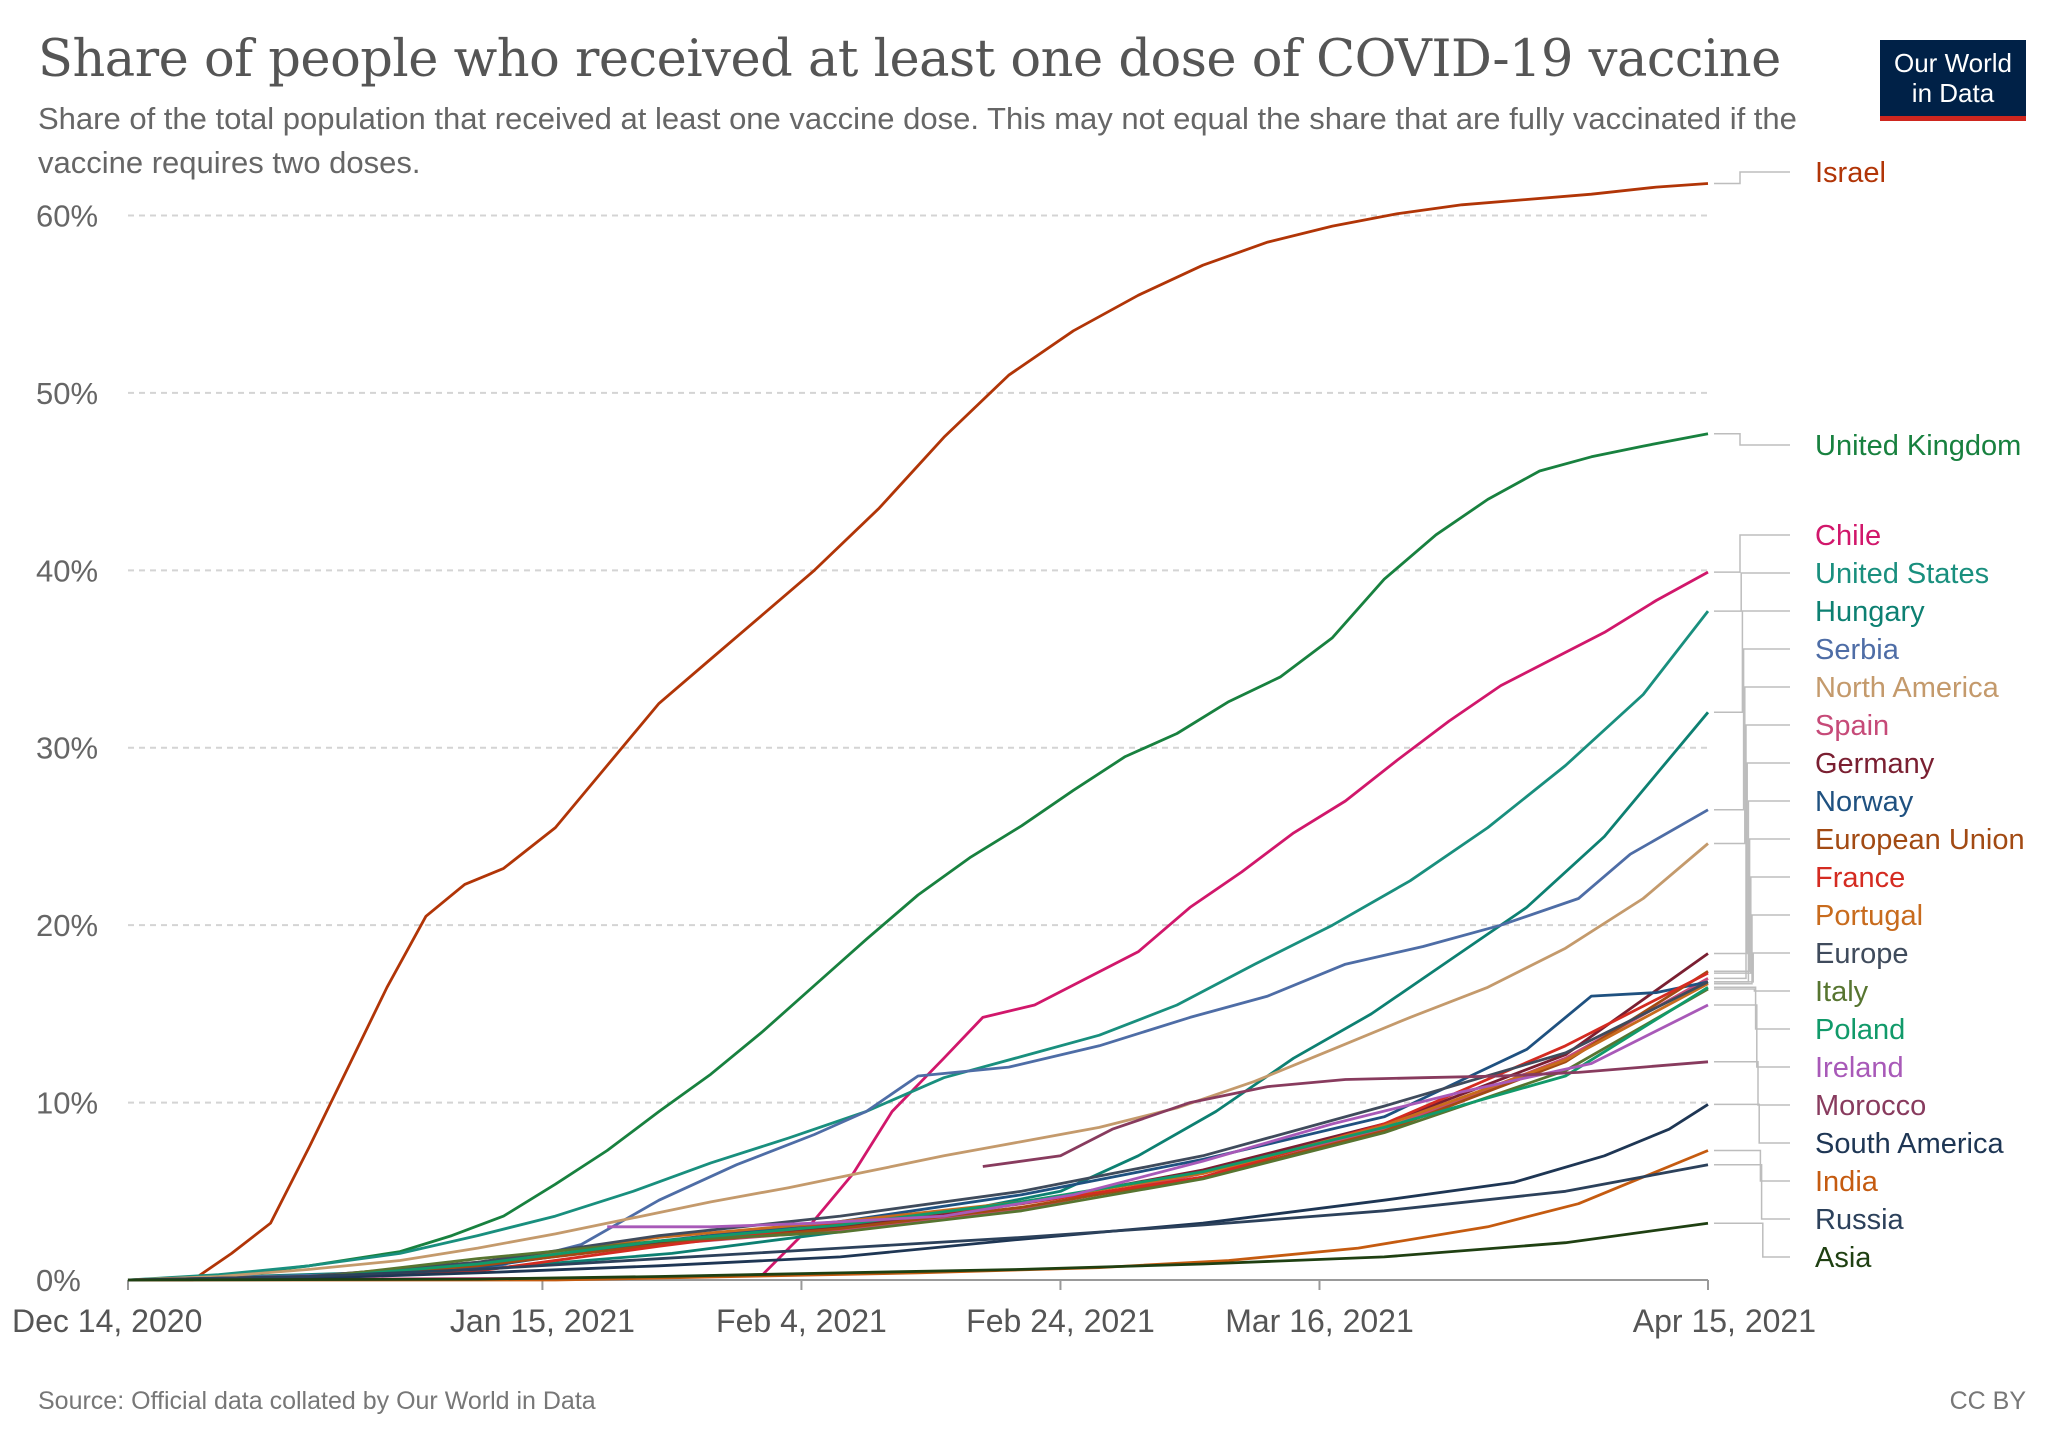 Image resolution: width=2048 pixels, height=1446 pixels. What do you see at coordinates (67, 393) in the screenshot?
I see `y-tick-label: 50%` at bounding box center [67, 393].